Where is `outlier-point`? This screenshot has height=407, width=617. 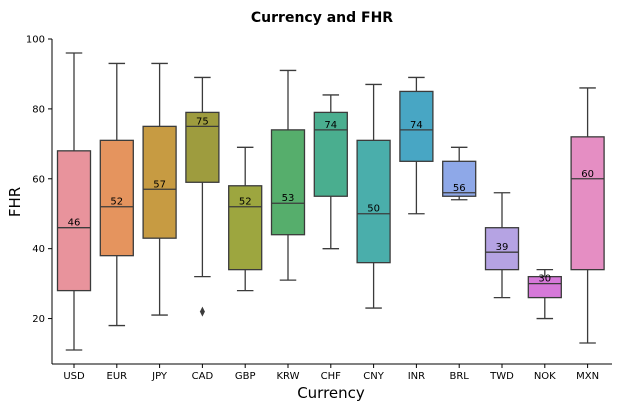 outlier-point is located at coordinates (202, 311).